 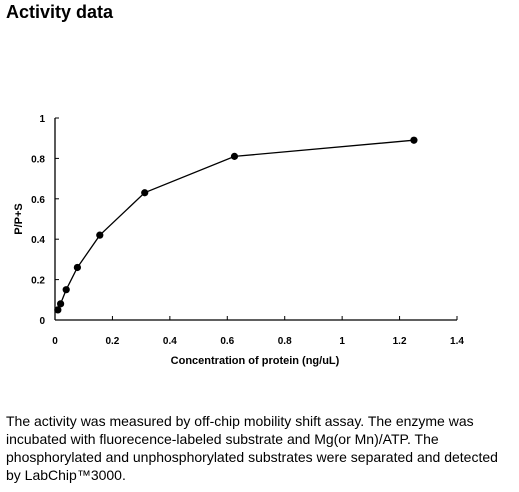 What do you see at coordinates (285, 341) in the screenshot?
I see `x-tick-label: 0.8` at bounding box center [285, 341].